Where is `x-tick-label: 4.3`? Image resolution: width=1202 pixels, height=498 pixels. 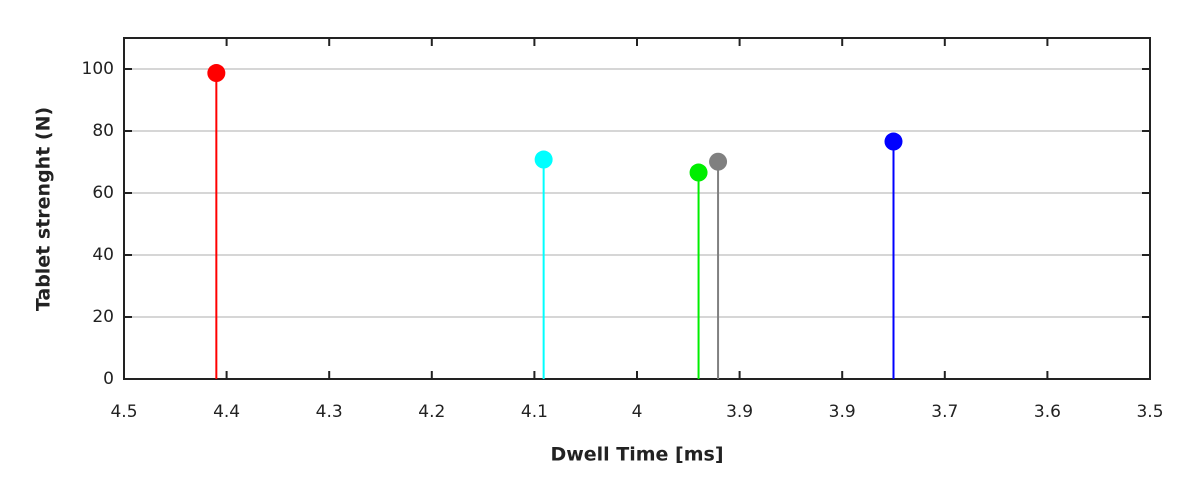
x-tick-label: 4.3 is located at coordinates (329, 412).